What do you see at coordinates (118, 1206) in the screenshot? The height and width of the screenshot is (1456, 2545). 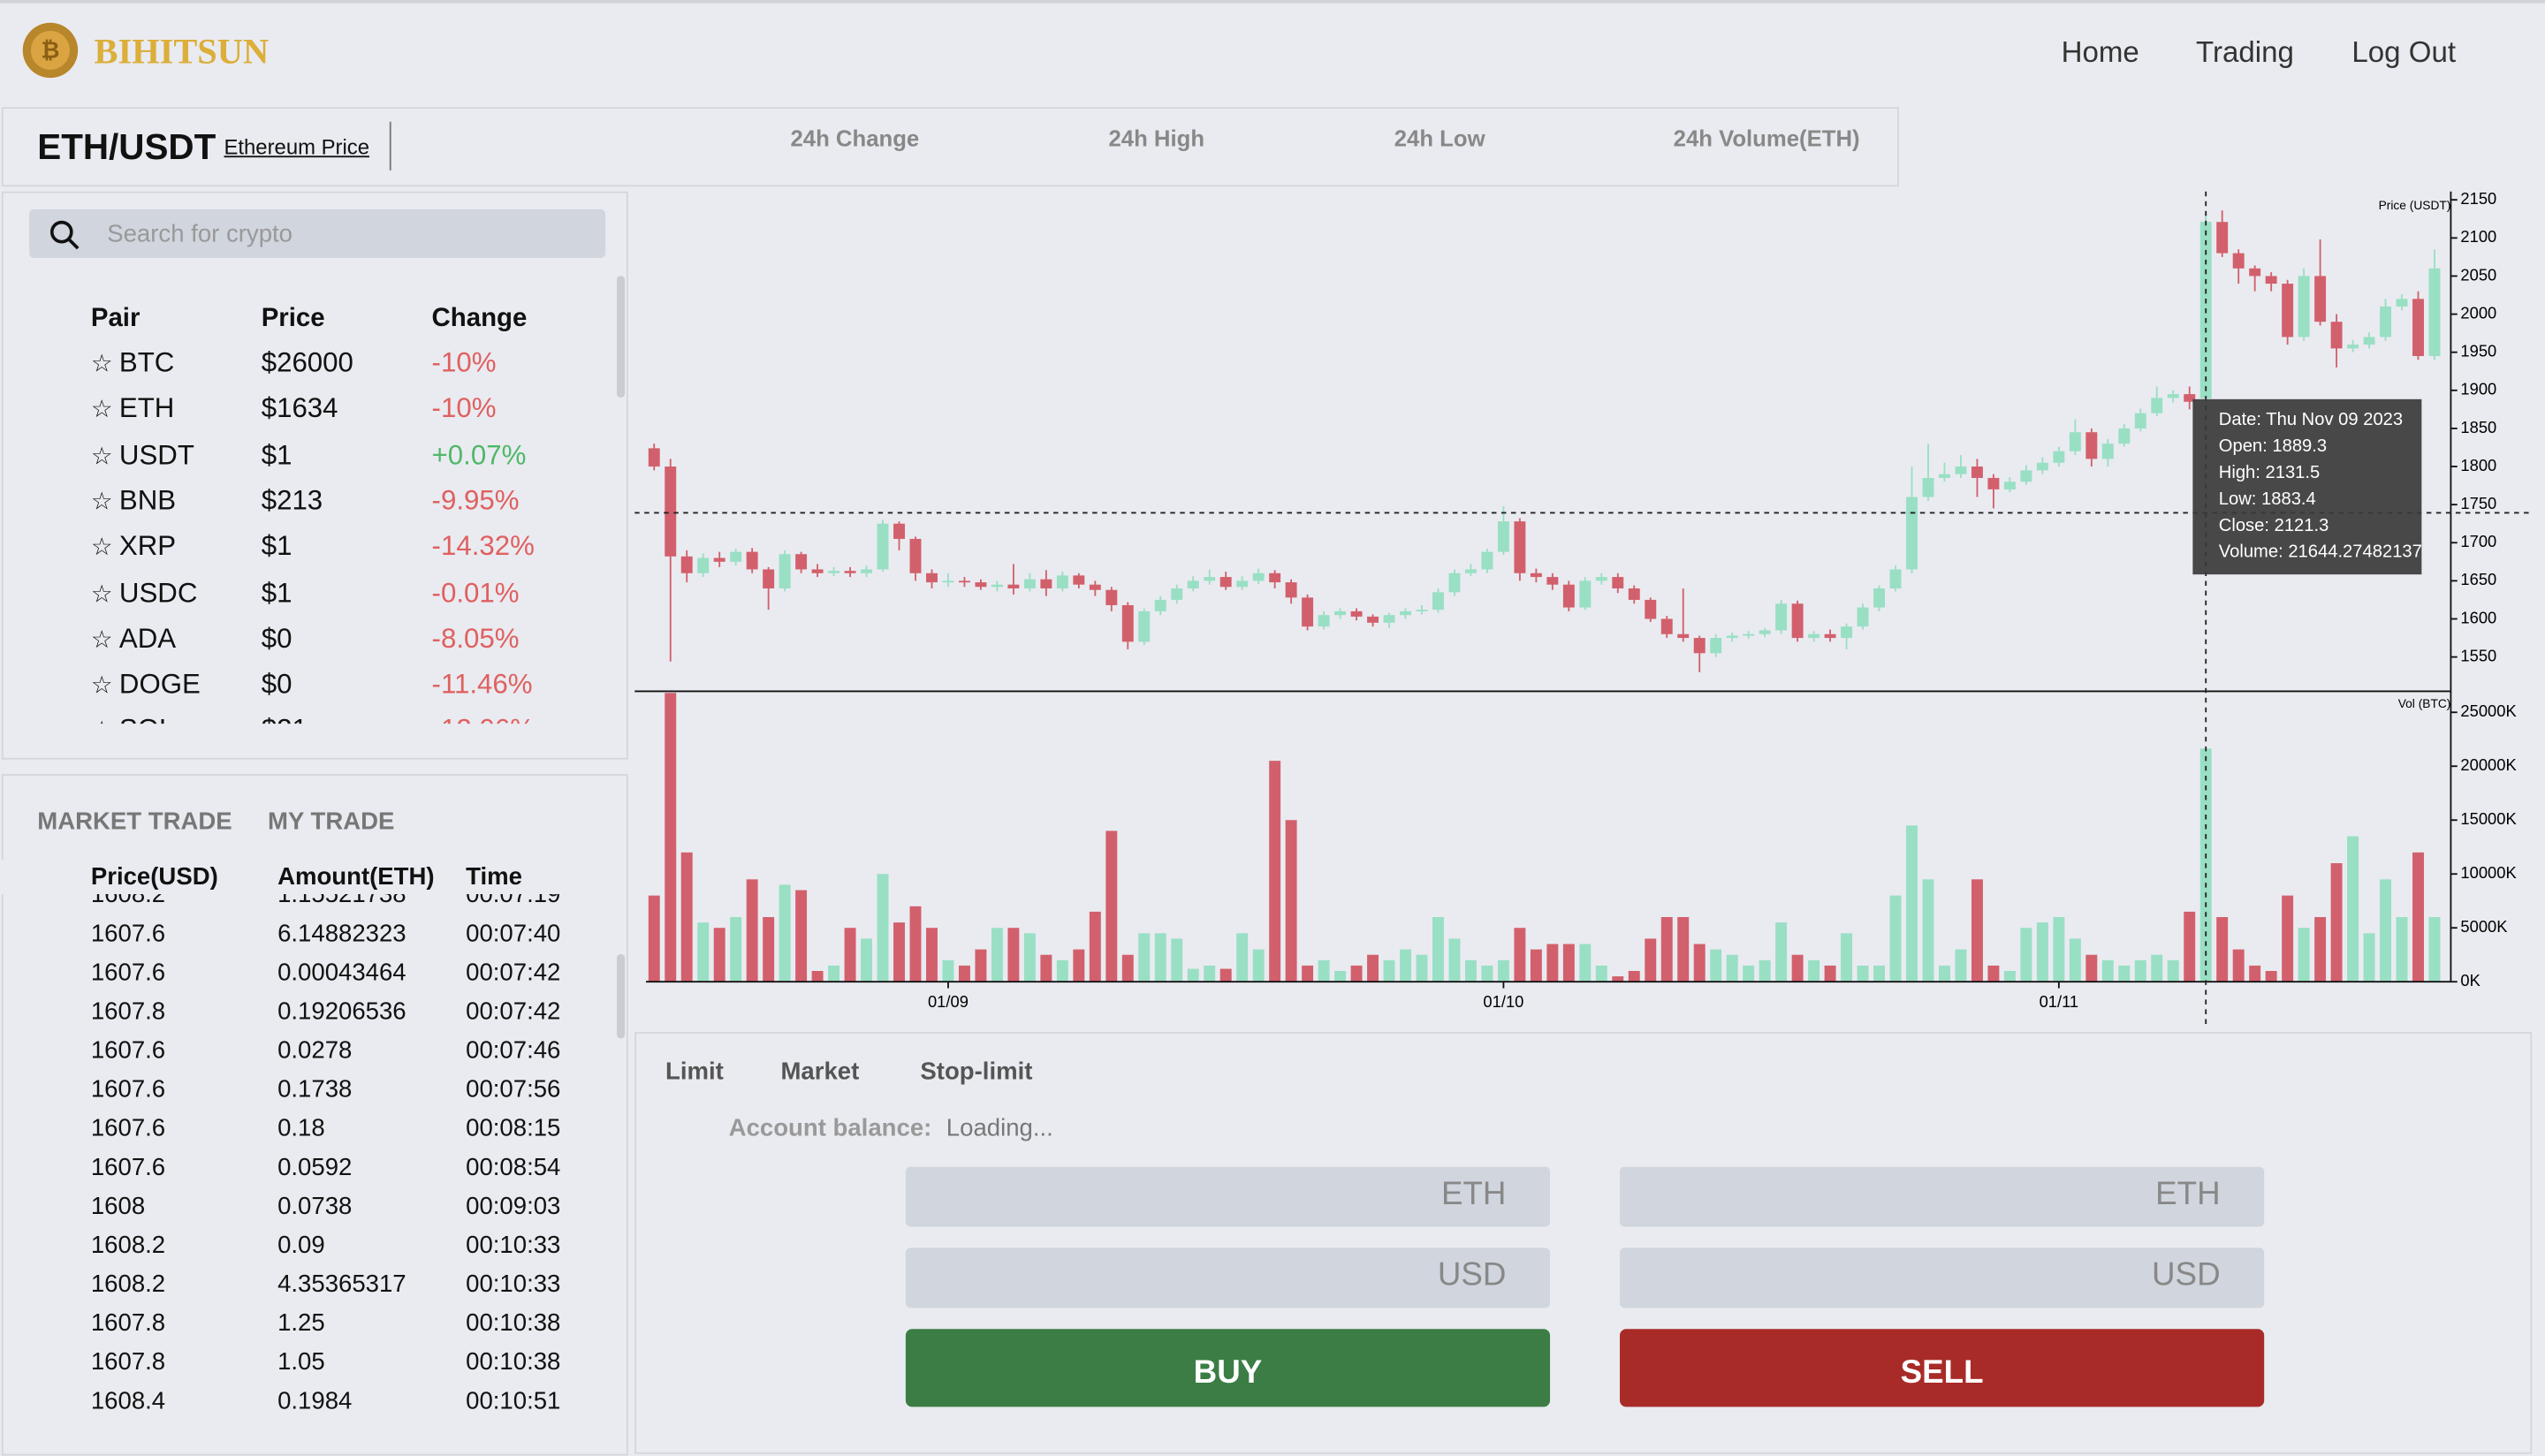 I see `trade-cell: 1608` at bounding box center [118, 1206].